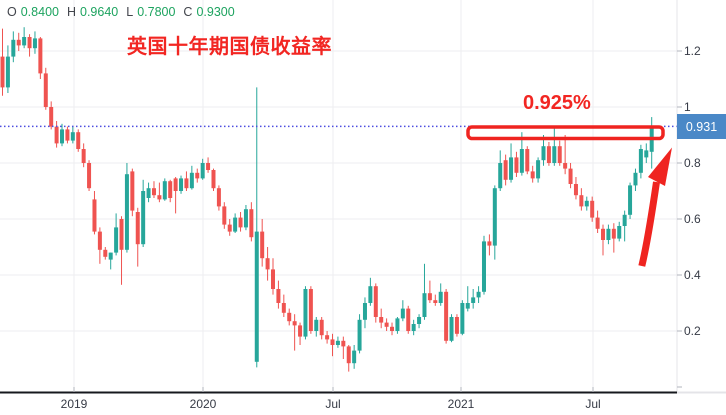 The image size is (726, 415). Describe the element at coordinates (188, 12) in the screenshot. I see `close-label: C` at that location.